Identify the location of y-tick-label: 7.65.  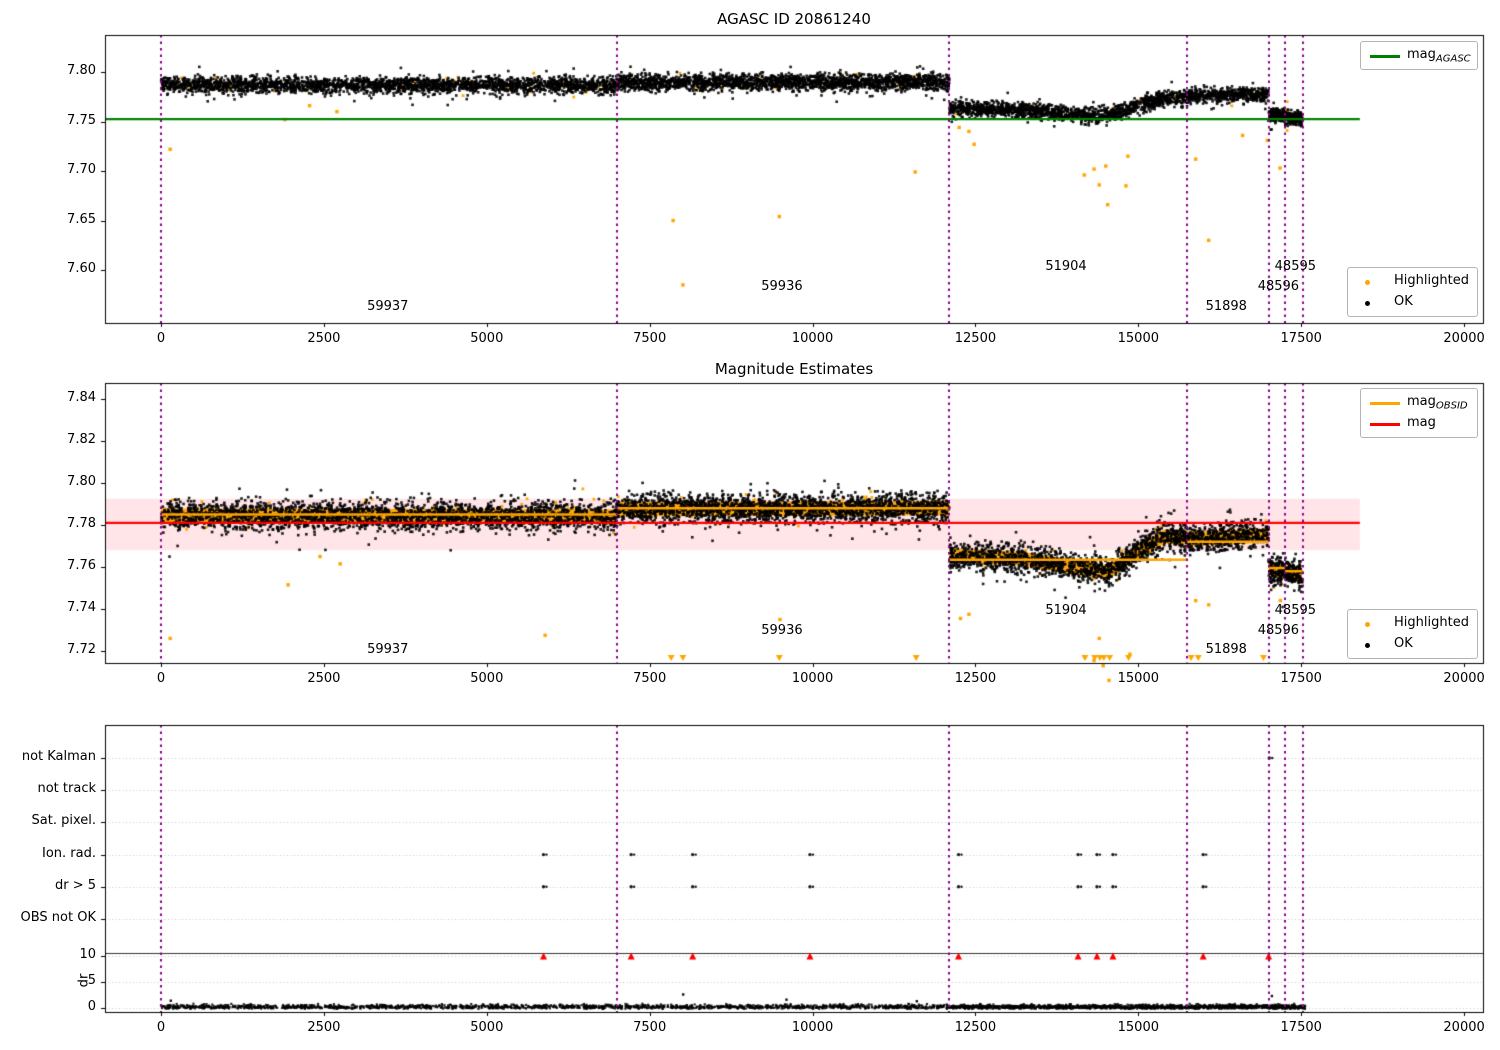
(81, 219).